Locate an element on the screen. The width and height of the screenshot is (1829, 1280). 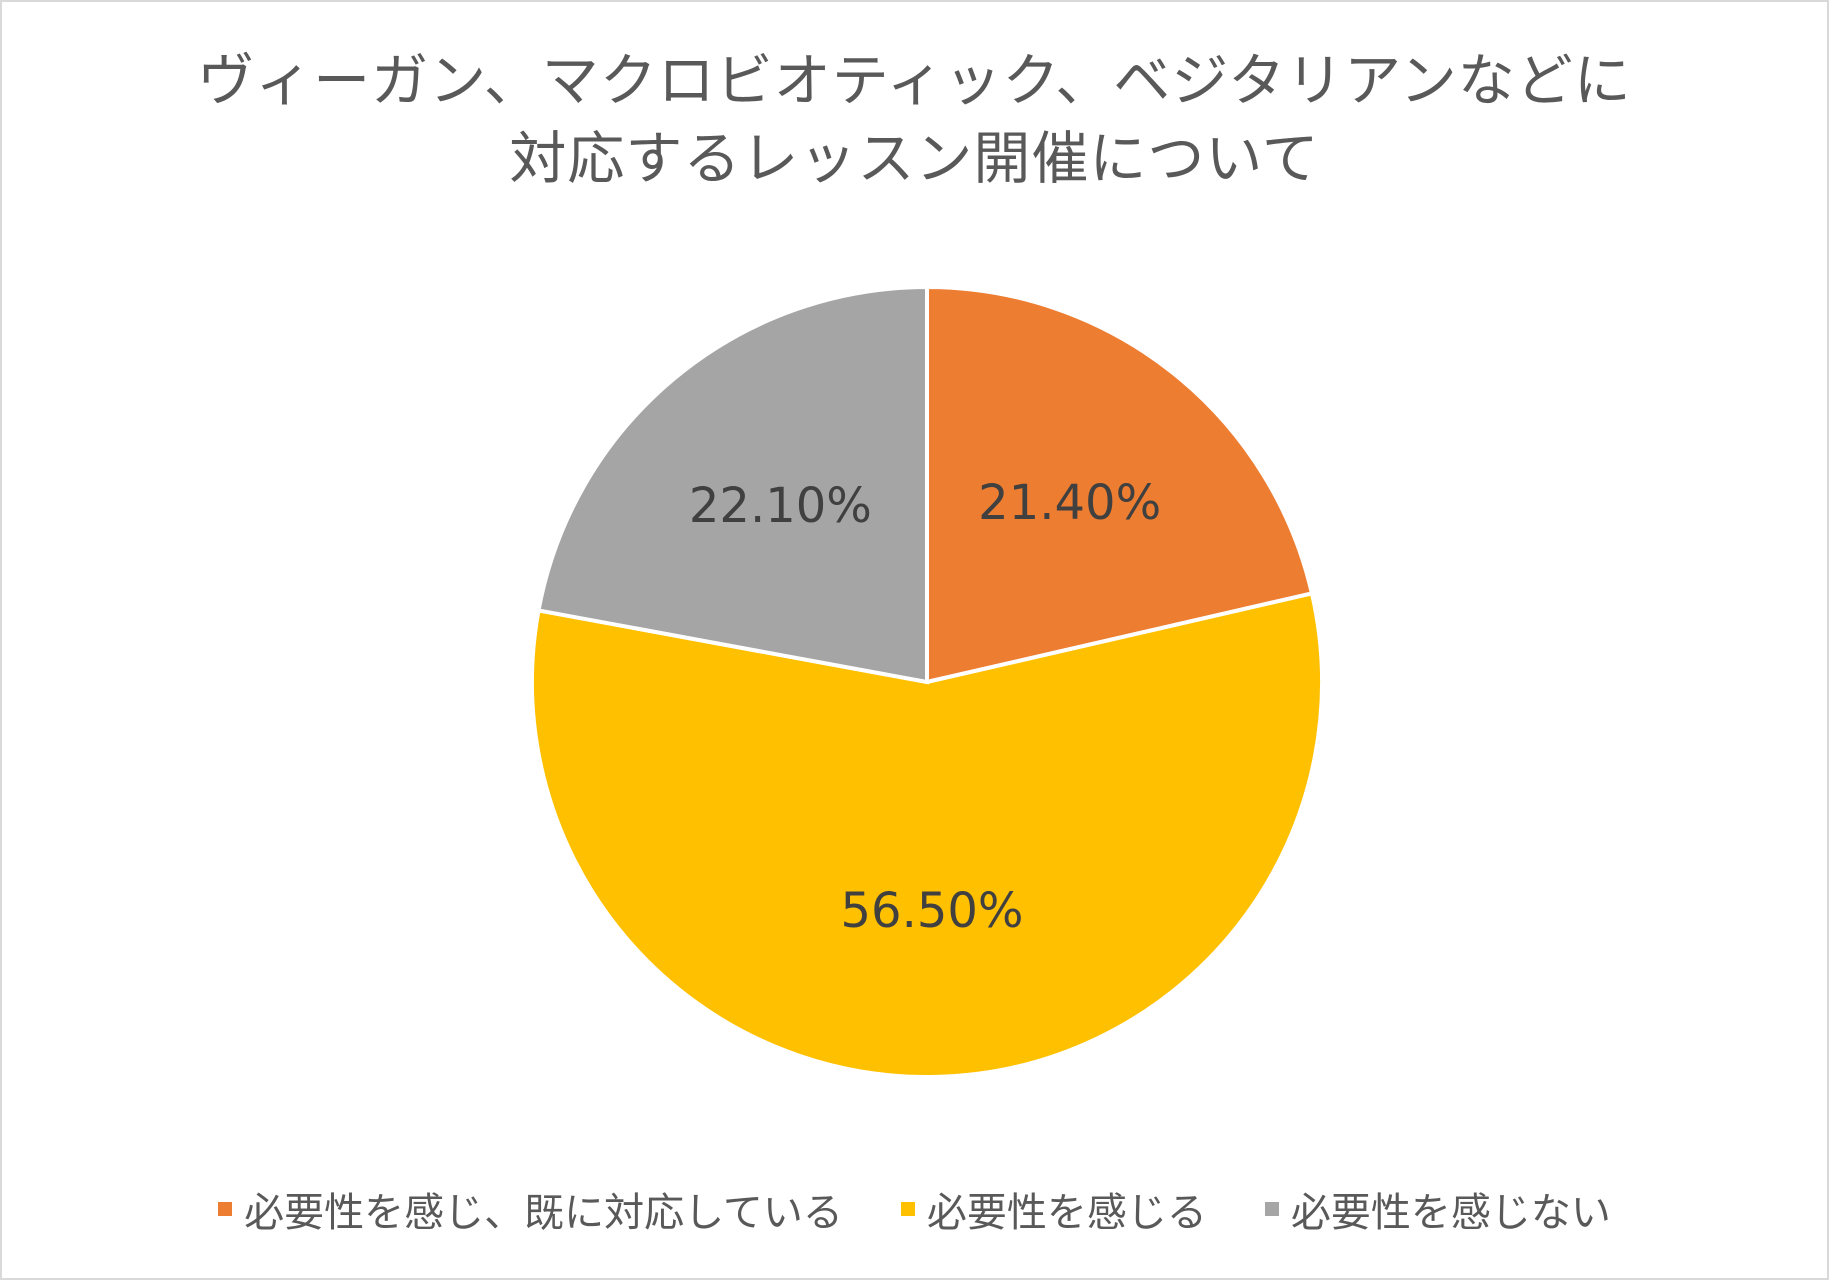
chart-title-line-2: 対応するレッスン開催について is located at coordinates (914, 159).